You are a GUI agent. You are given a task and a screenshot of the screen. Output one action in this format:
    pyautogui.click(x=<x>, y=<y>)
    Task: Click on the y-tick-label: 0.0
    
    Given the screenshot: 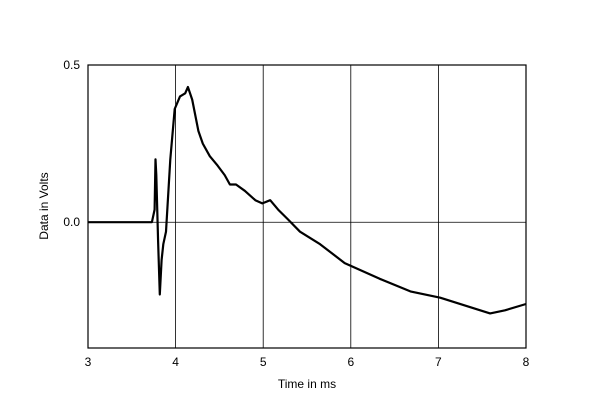 What is the action you would take?
    pyautogui.click(x=71, y=222)
    